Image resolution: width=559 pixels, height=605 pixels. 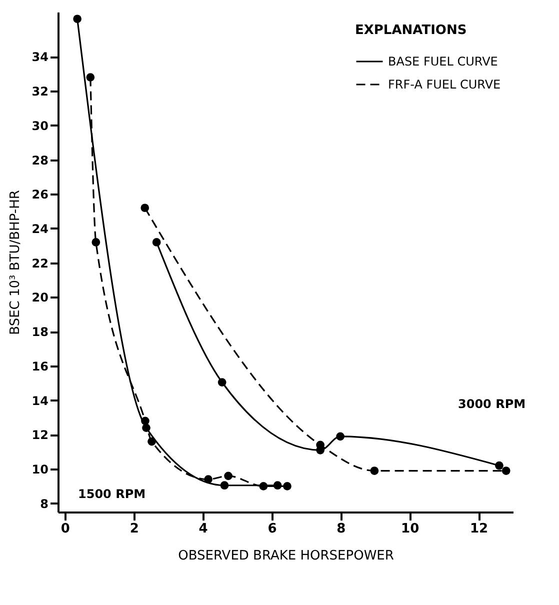 I want to click on x-tick-label: 10, so click(x=410, y=529).